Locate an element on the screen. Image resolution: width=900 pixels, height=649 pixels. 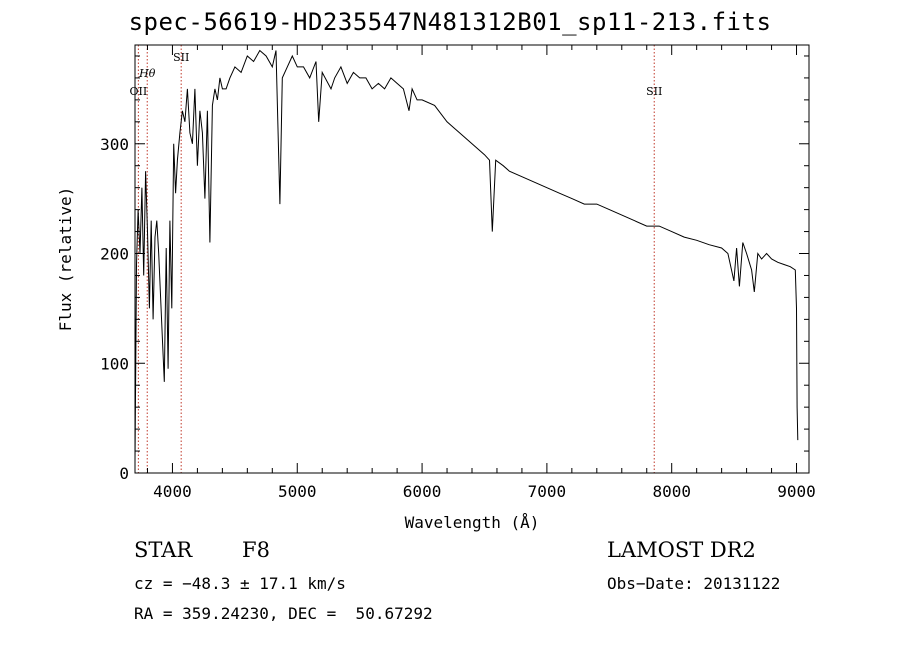
y-tick-label: 100 is located at coordinates (114, 363).